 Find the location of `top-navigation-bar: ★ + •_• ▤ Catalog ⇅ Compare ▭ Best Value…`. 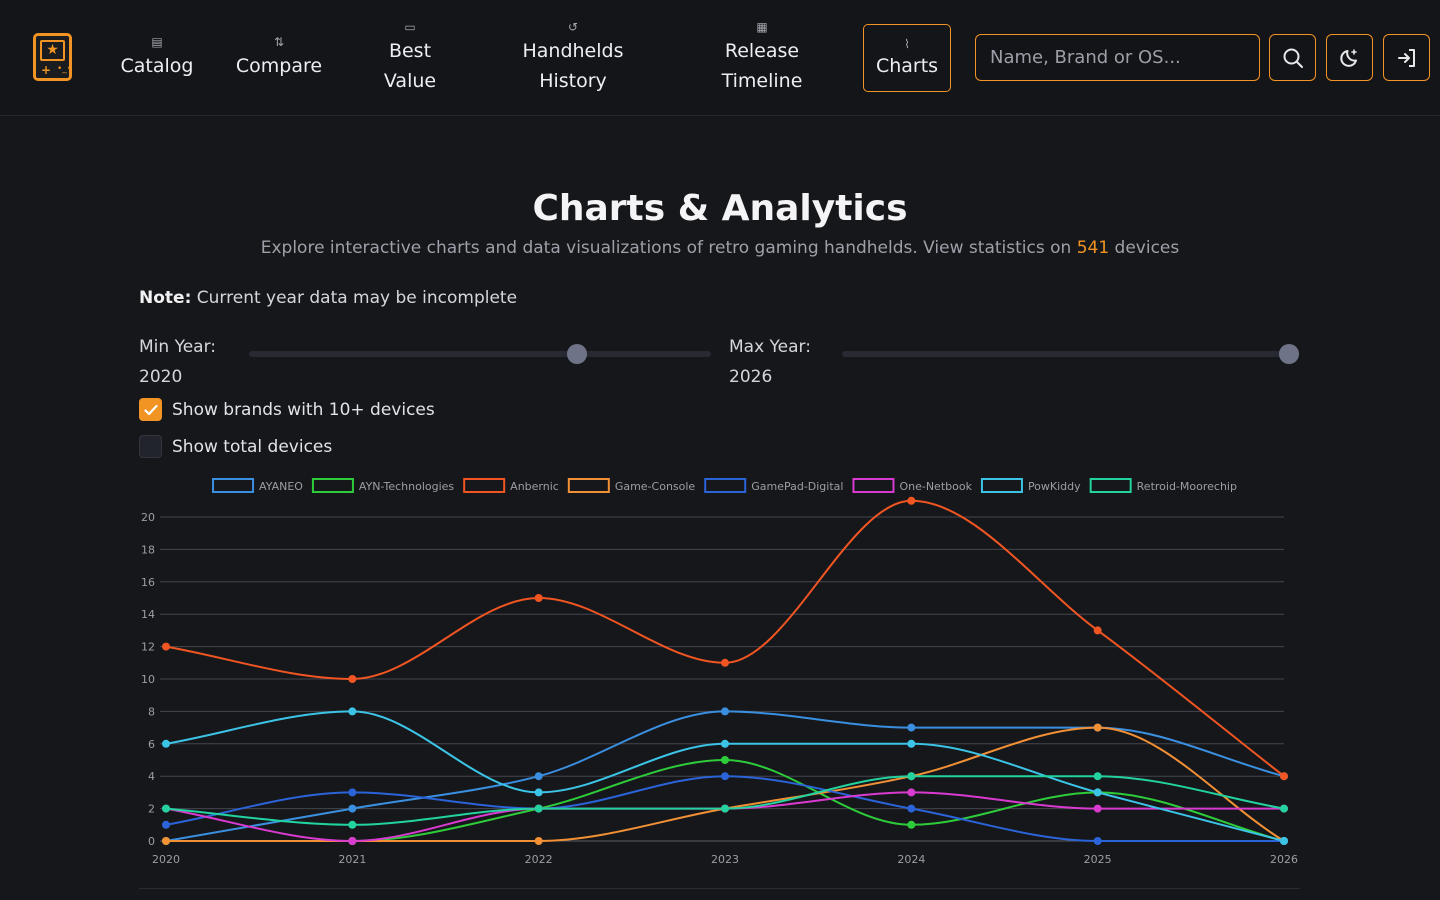

top-navigation-bar: ★ + •_• ▤ Catalog ⇅ Compare ▭ Best Value… is located at coordinates (720, 58).